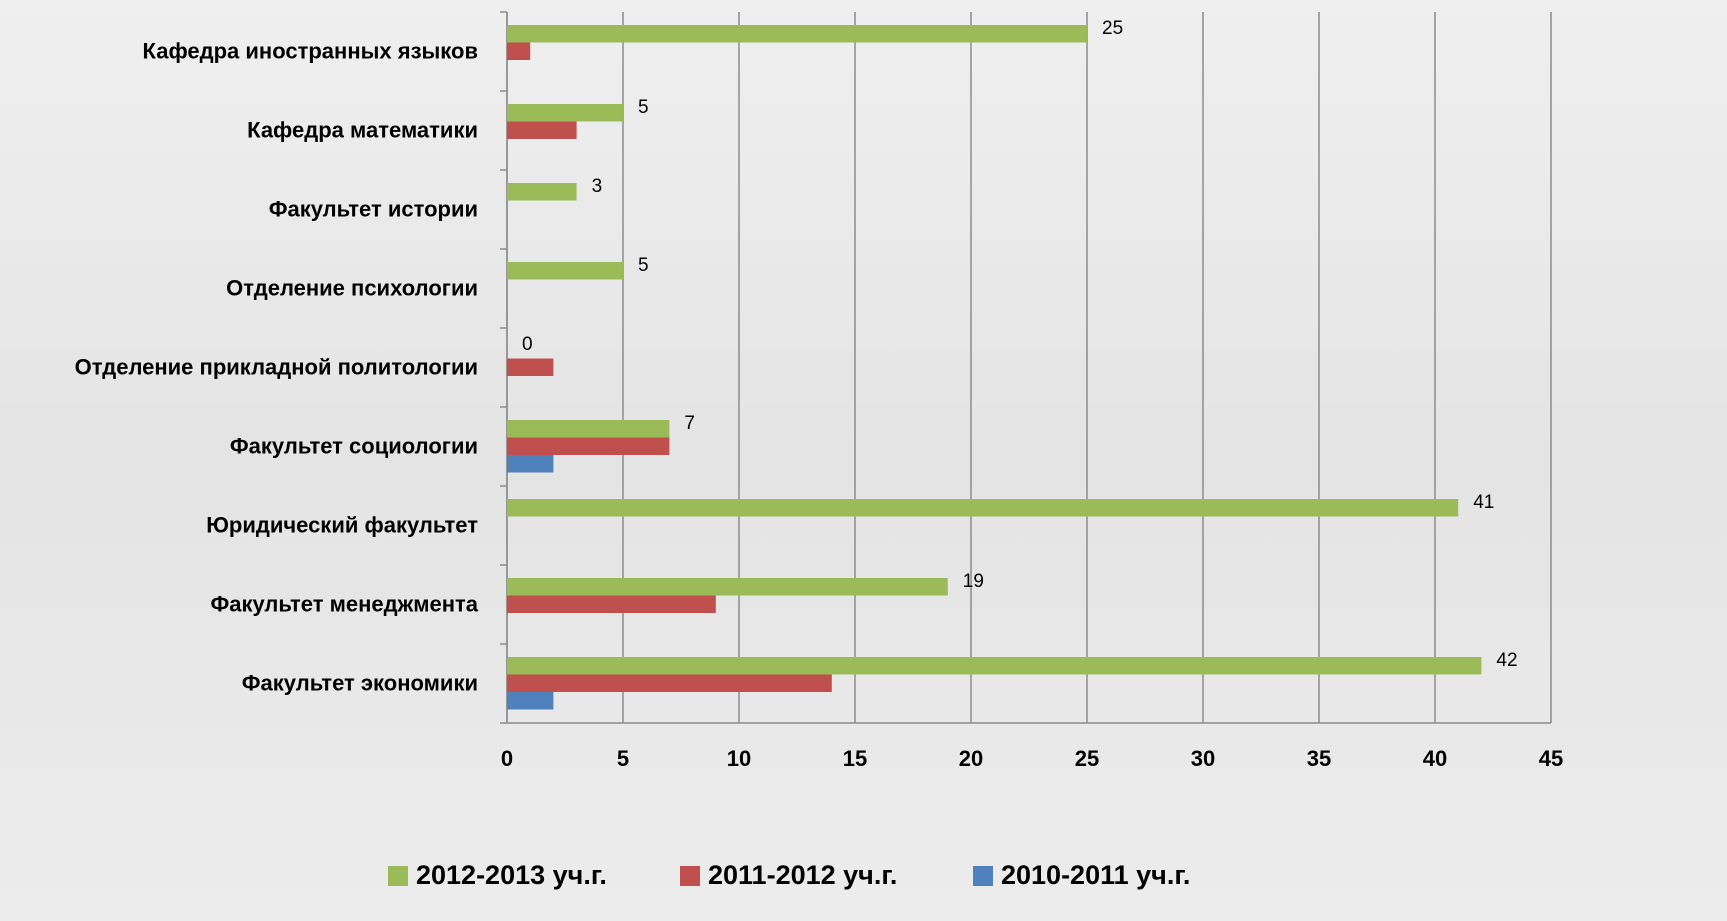 The width and height of the screenshot is (1727, 921). Describe the element at coordinates (623, 758) in the screenshot. I see `x-tick-label: 5` at that location.